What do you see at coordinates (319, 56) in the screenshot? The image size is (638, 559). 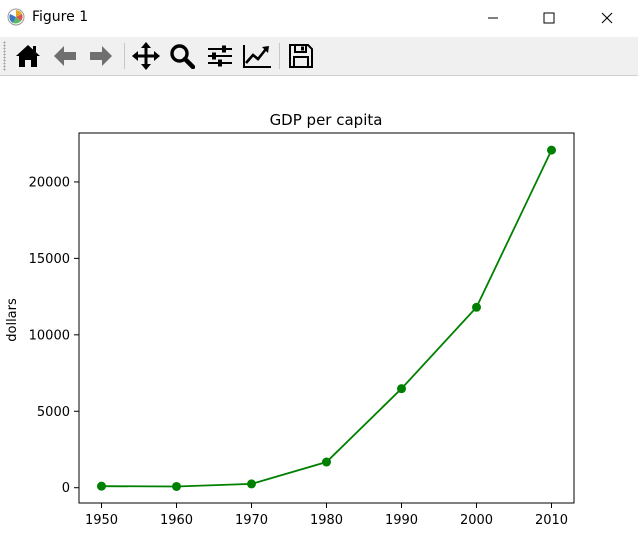 I see `toolbar` at bounding box center [319, 56].